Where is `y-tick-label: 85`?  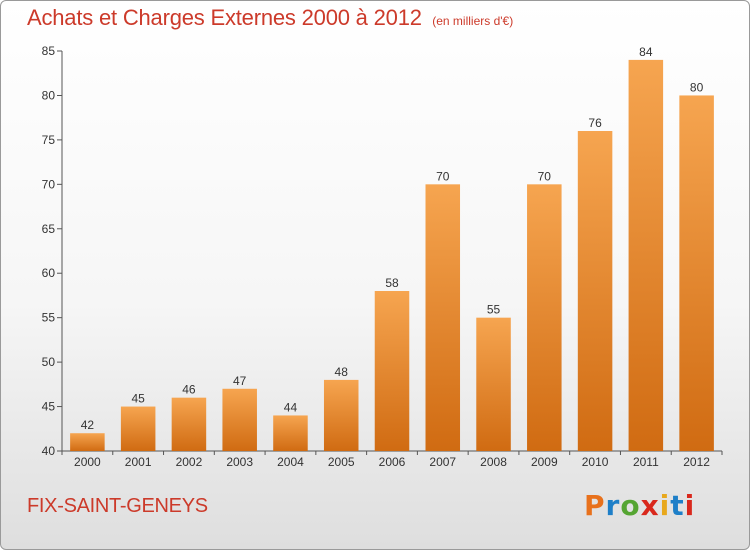 y-tick-label: 85 is located at coordinates (49, 51).